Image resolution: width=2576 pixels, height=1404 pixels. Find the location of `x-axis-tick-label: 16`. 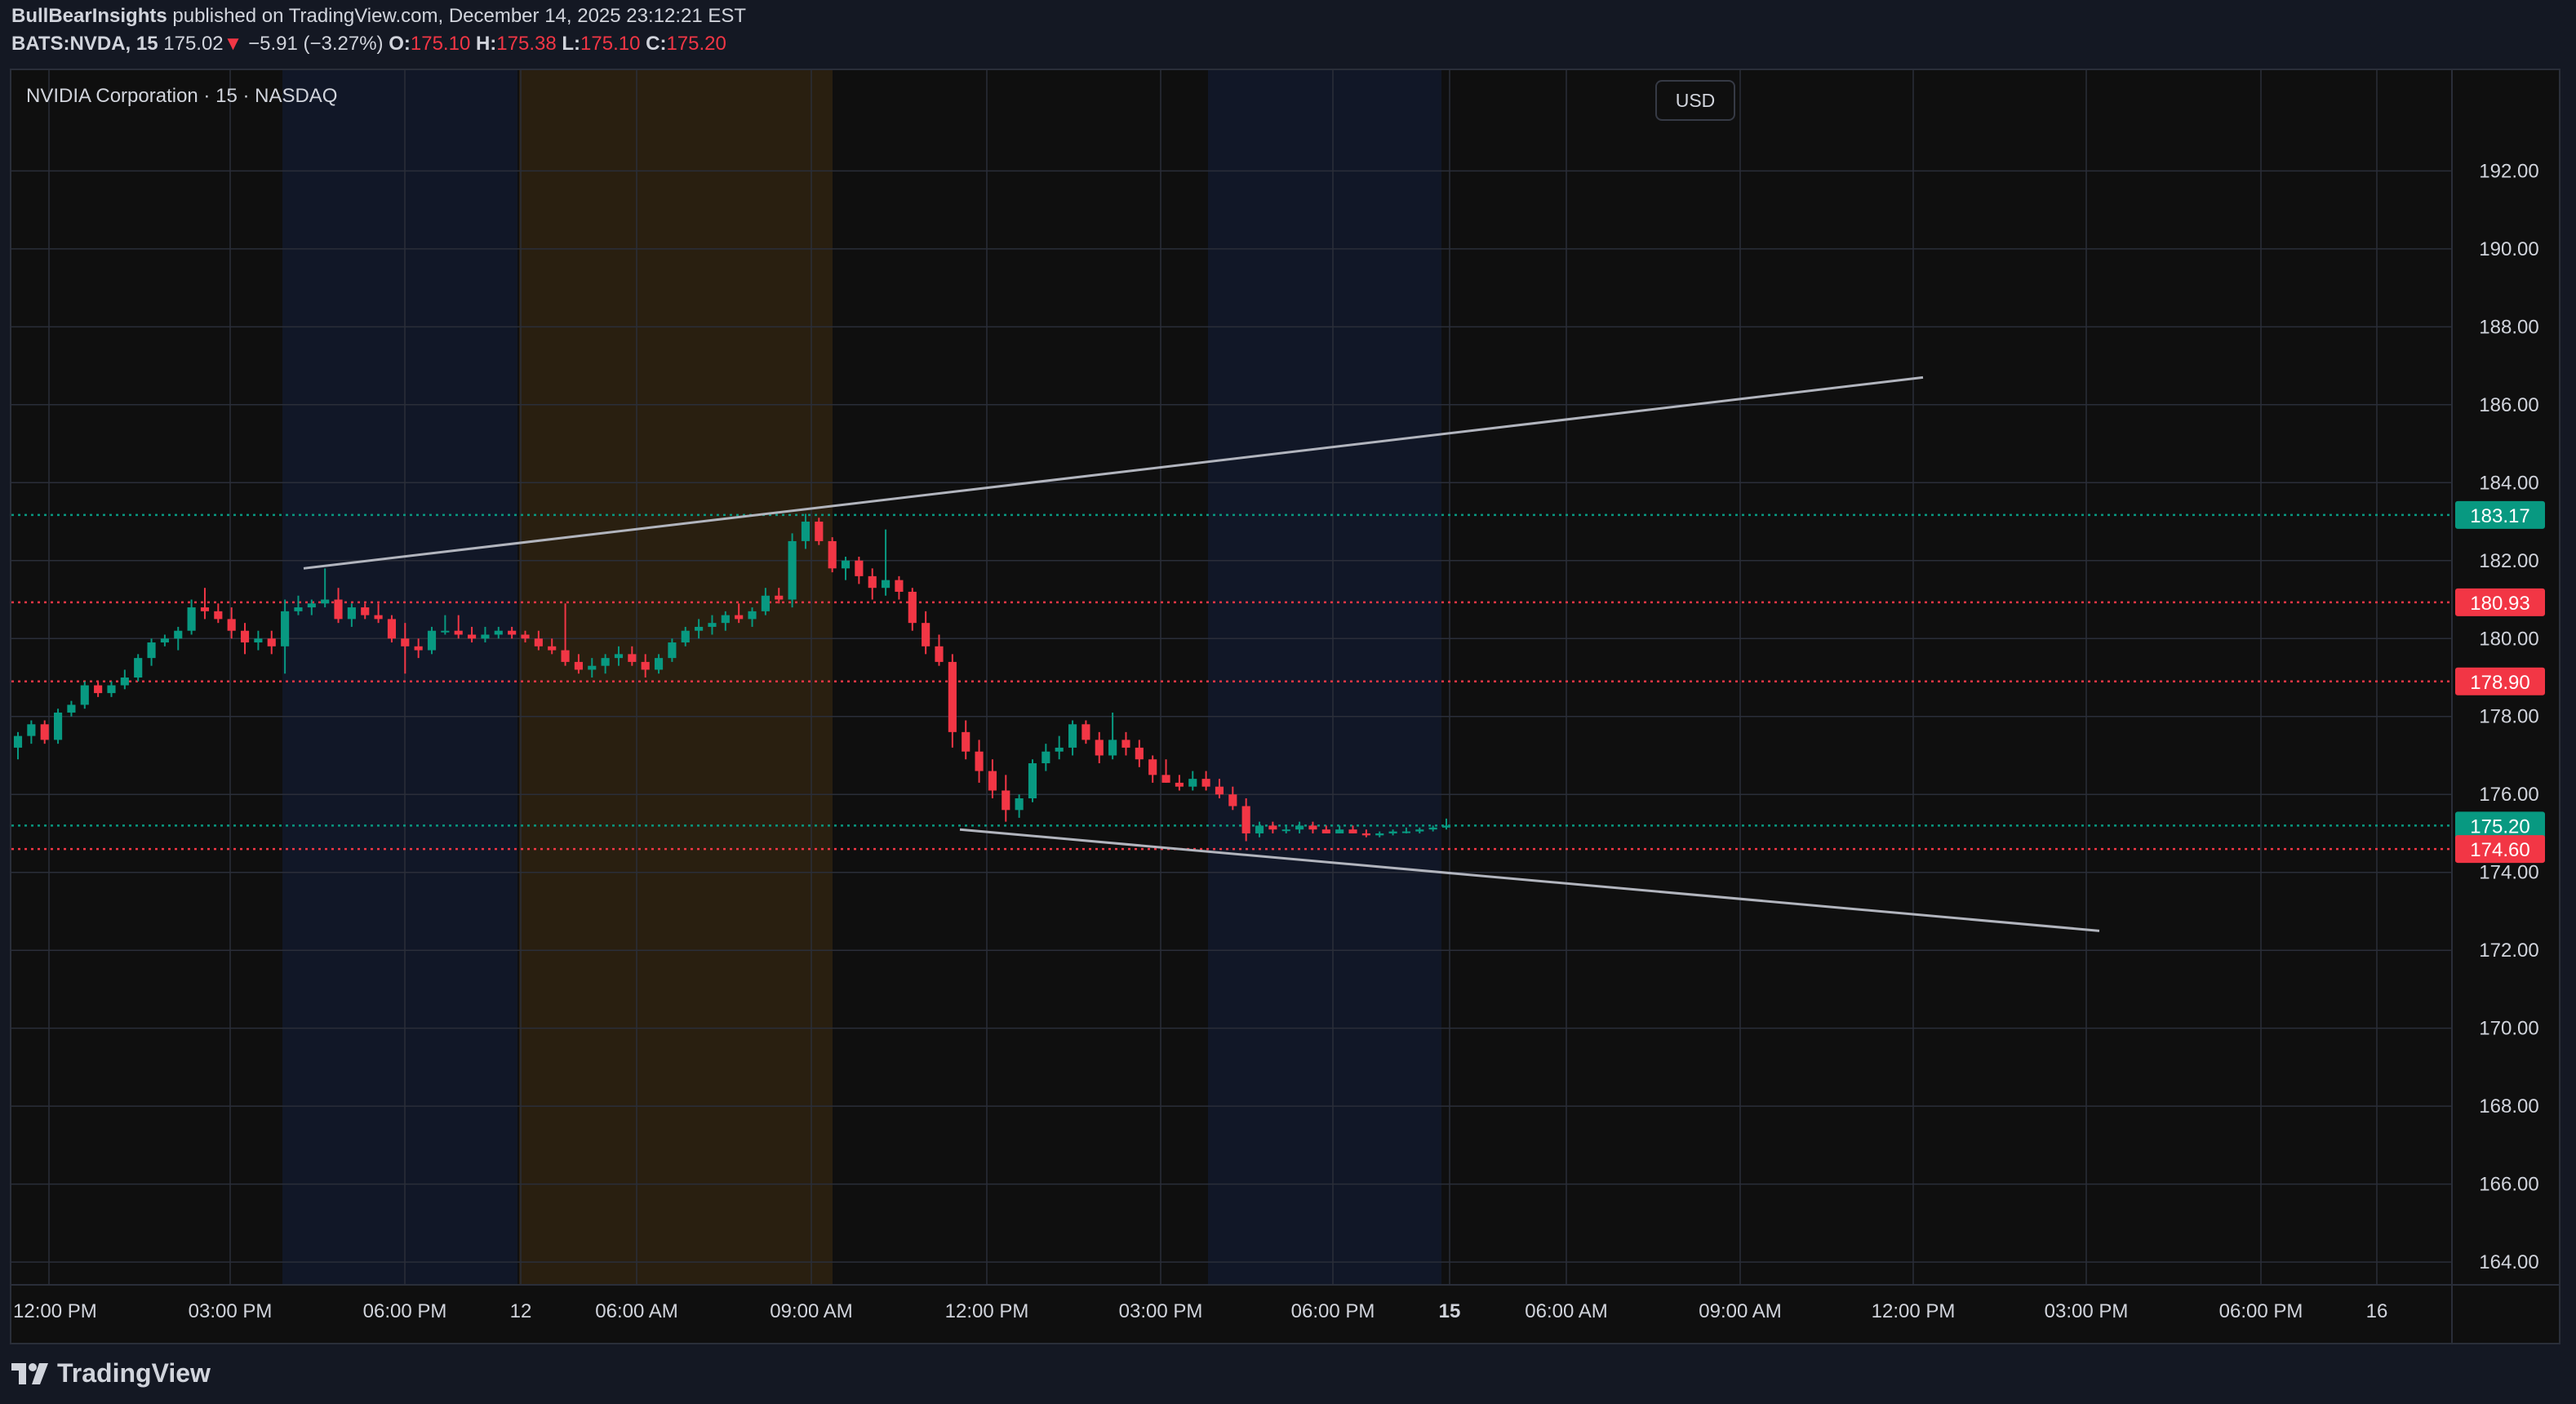

x-axis-tick-label: 16 is located at coordinates (2377, 1311).